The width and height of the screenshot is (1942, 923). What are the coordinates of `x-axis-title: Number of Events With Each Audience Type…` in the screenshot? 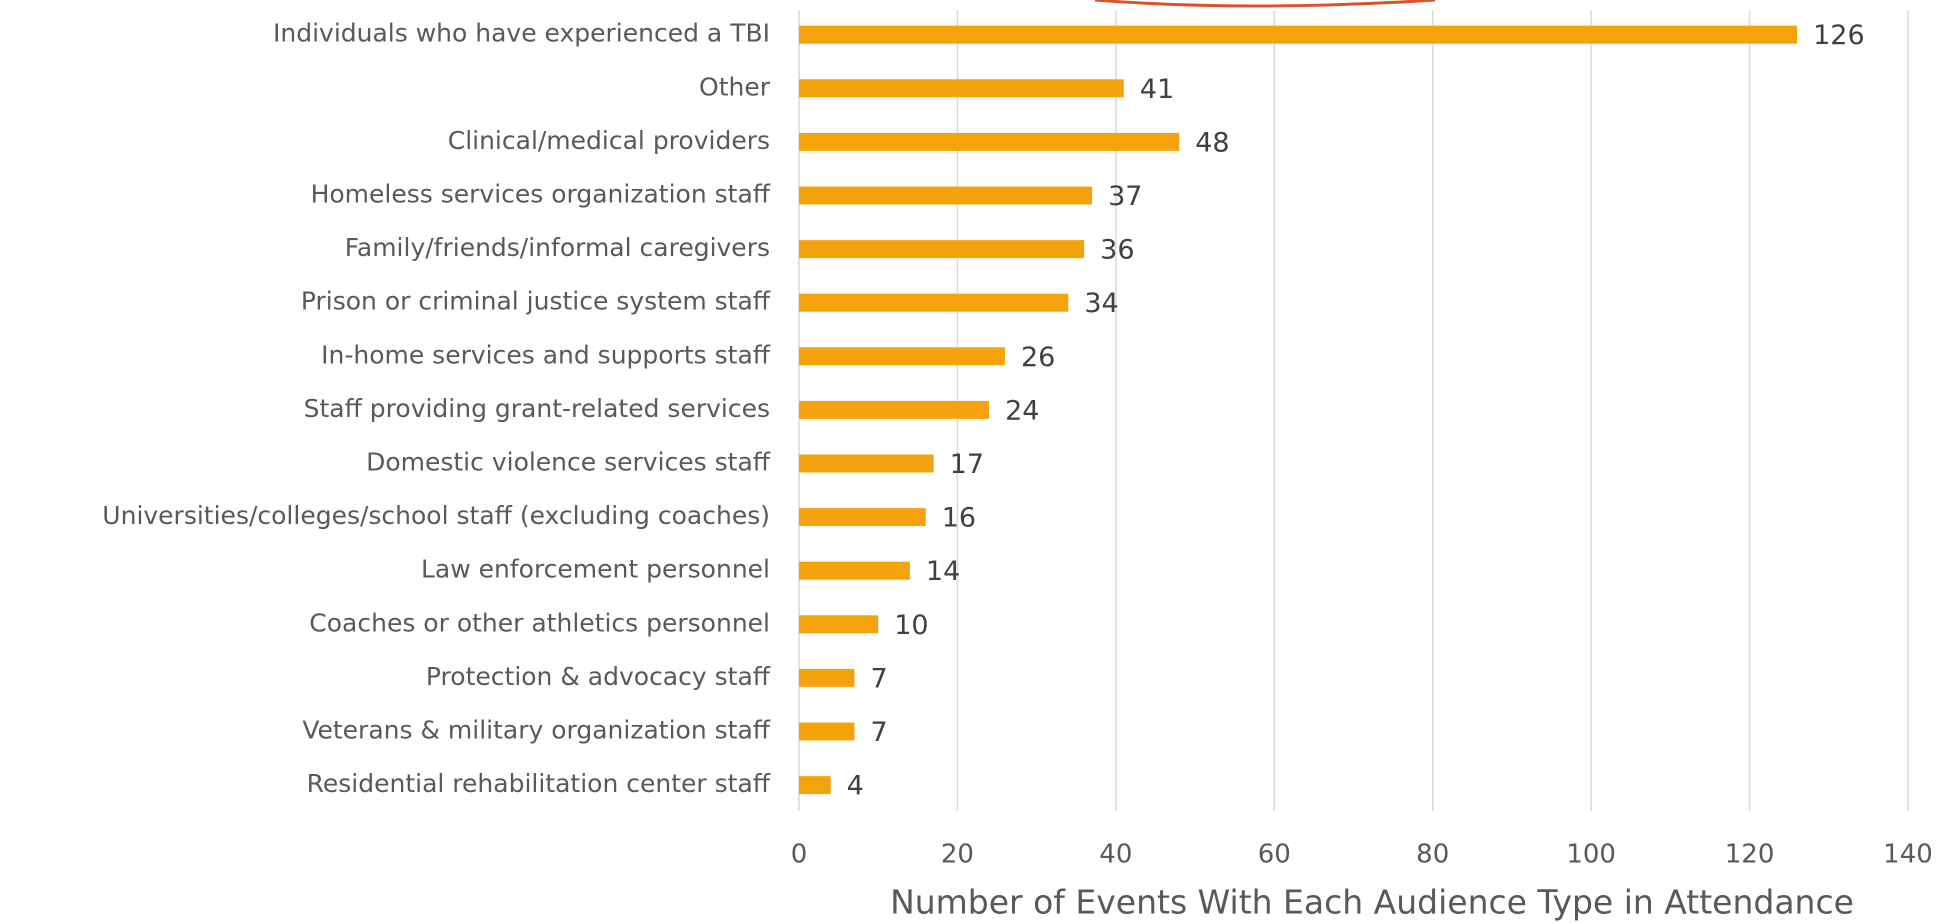 It's located at (1372, 902).